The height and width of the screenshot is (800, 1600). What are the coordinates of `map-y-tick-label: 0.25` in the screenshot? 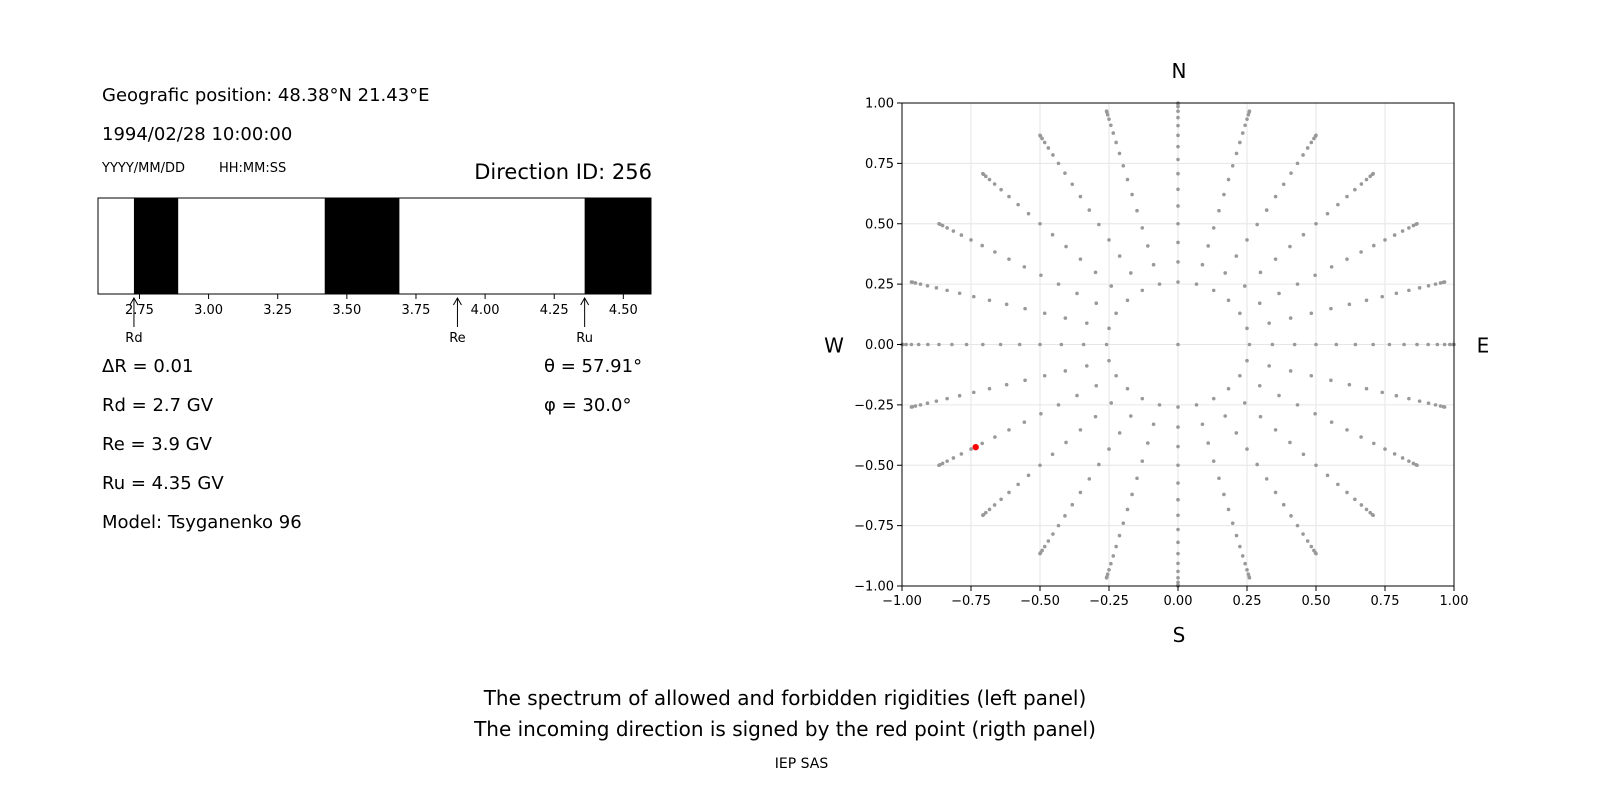 It's located at (879, 285).